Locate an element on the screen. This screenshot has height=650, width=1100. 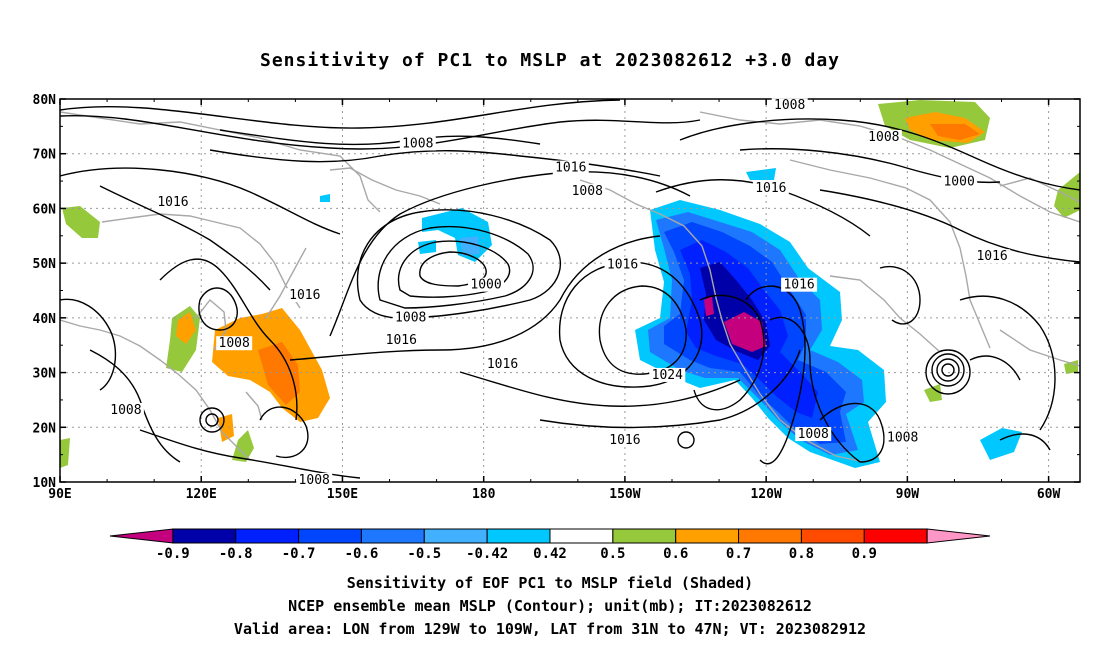
colorbar-label: 0.6 is located at coordinates (675, 554).